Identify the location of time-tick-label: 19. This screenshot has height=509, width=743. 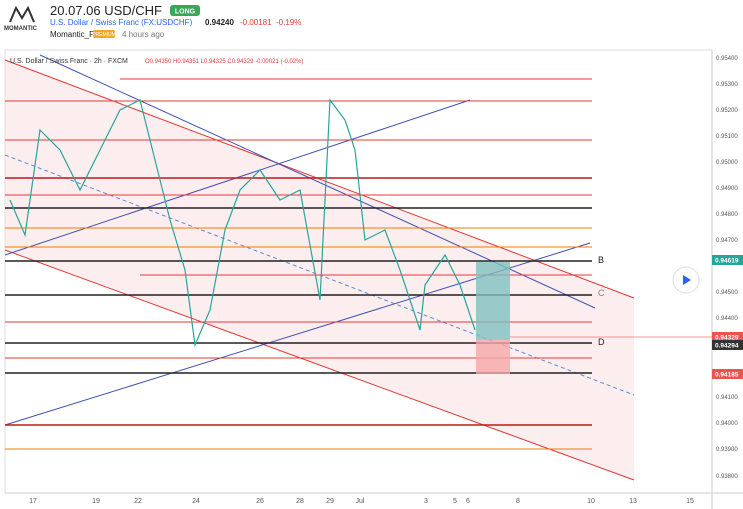
(96, 501).